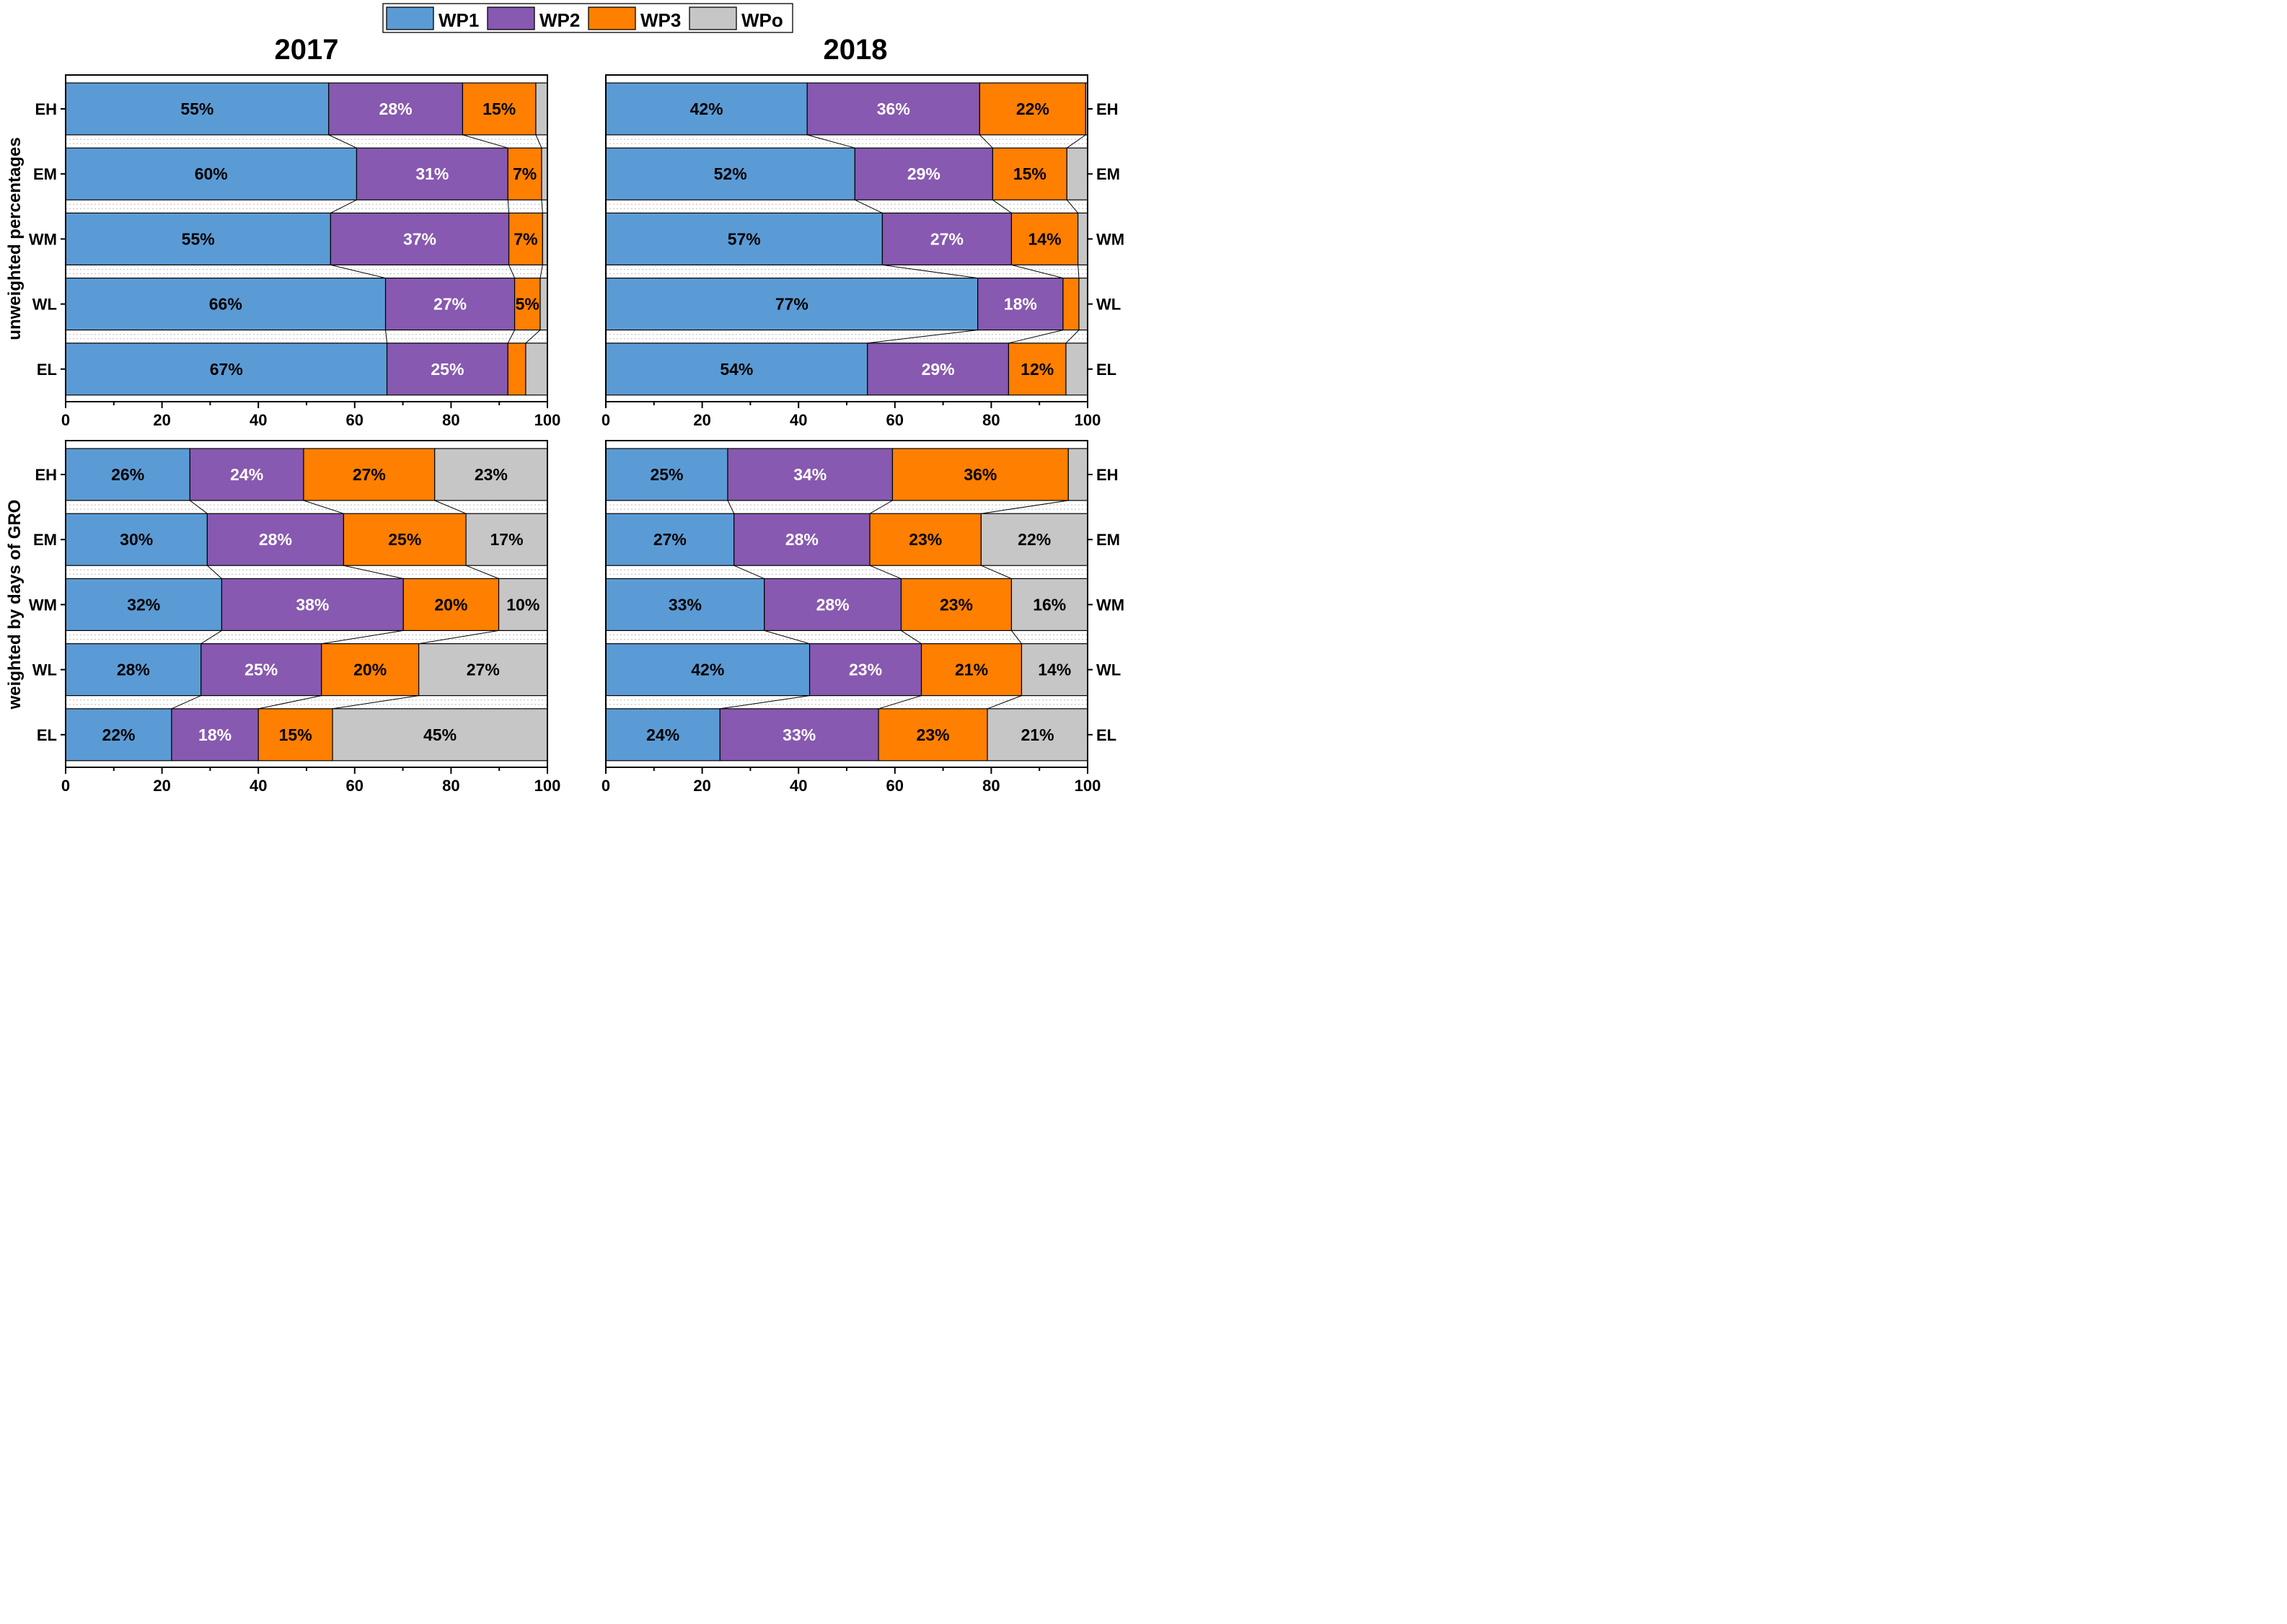 This screenshot has width=2287, height=1624. What do you see at coordinates (491, 474) in the screenshot?
I see `data-label-wpo-eh: 23%` at bounding box center [491, 474].